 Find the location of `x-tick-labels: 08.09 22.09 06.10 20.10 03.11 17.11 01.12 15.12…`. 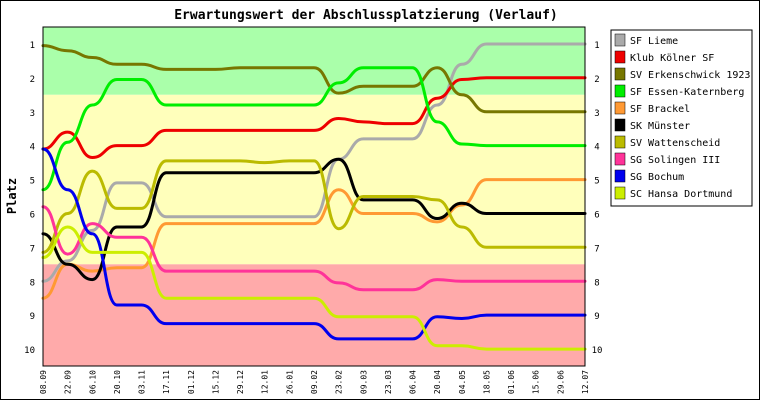

x-tick-labels: 08.09 22.09 06.10 20.10 03.11 17.11 01.12 15.12… is located at coordinates (314, 382).